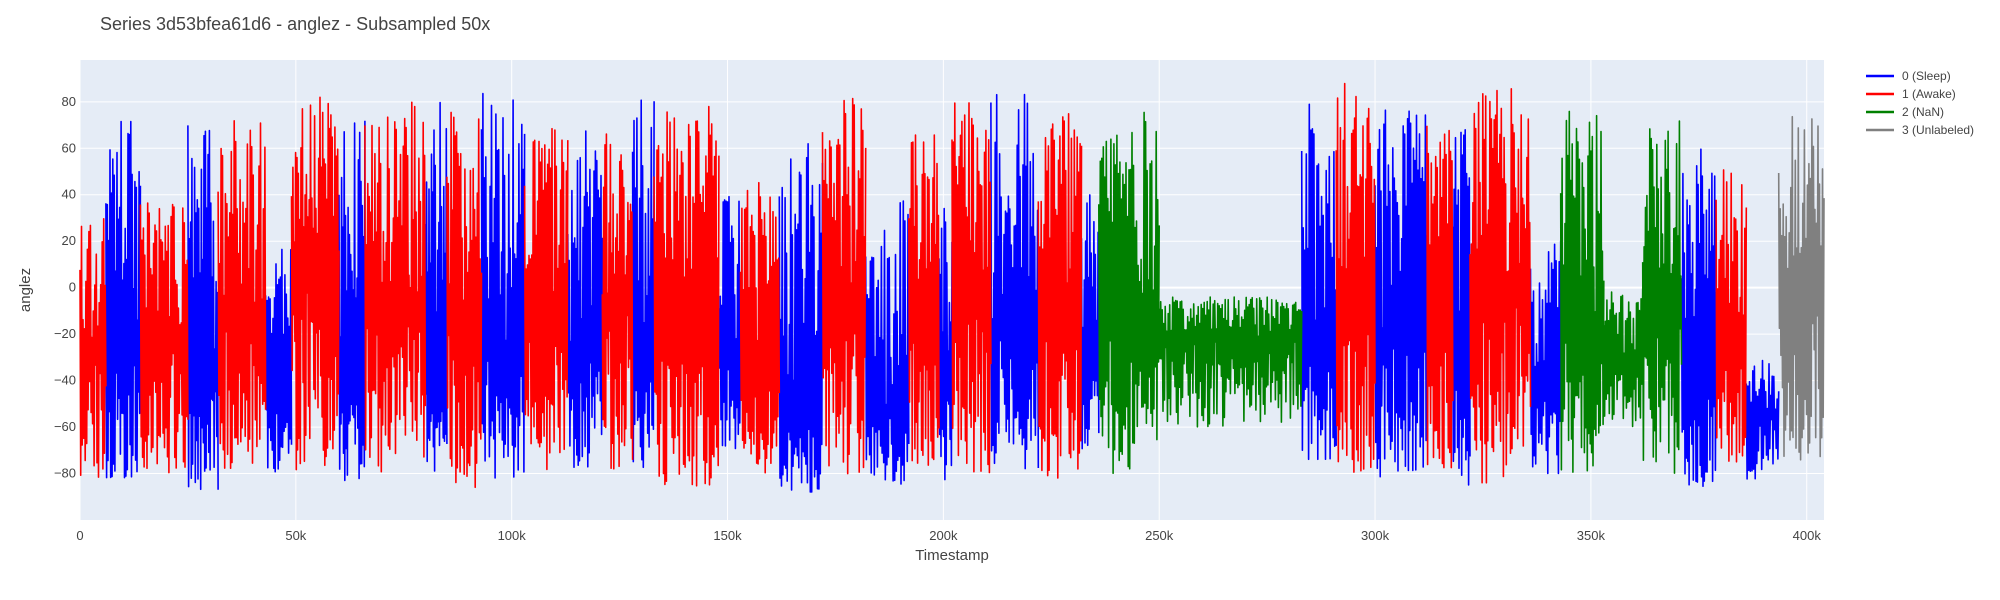  Describe the element at coordinates (65, 333) in the screenshot. I see `y-tick-label: −20` at that location.